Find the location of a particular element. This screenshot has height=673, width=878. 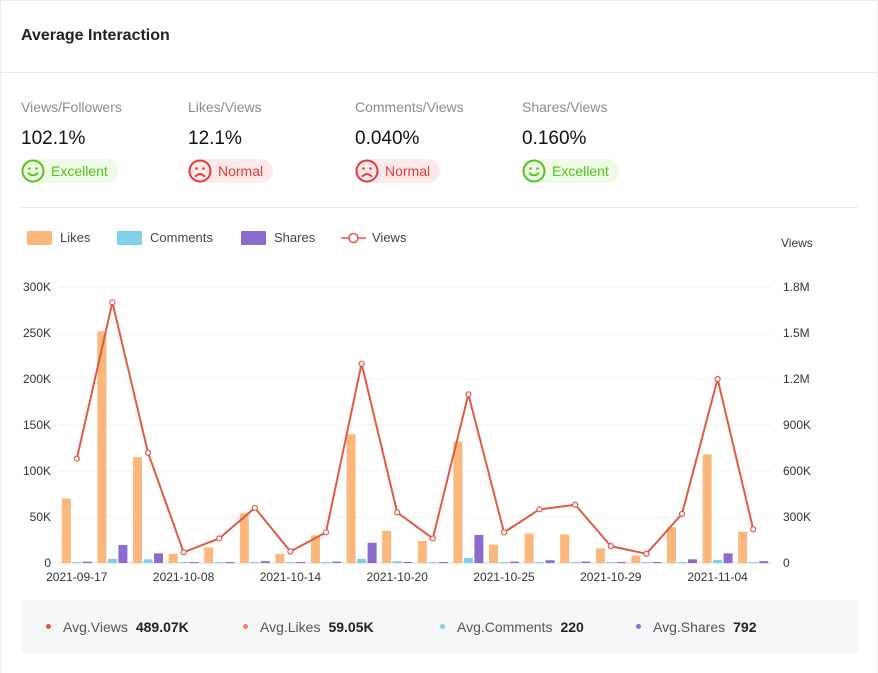

y2-tick-label: 1.2M is located at coordinates (796, 379).